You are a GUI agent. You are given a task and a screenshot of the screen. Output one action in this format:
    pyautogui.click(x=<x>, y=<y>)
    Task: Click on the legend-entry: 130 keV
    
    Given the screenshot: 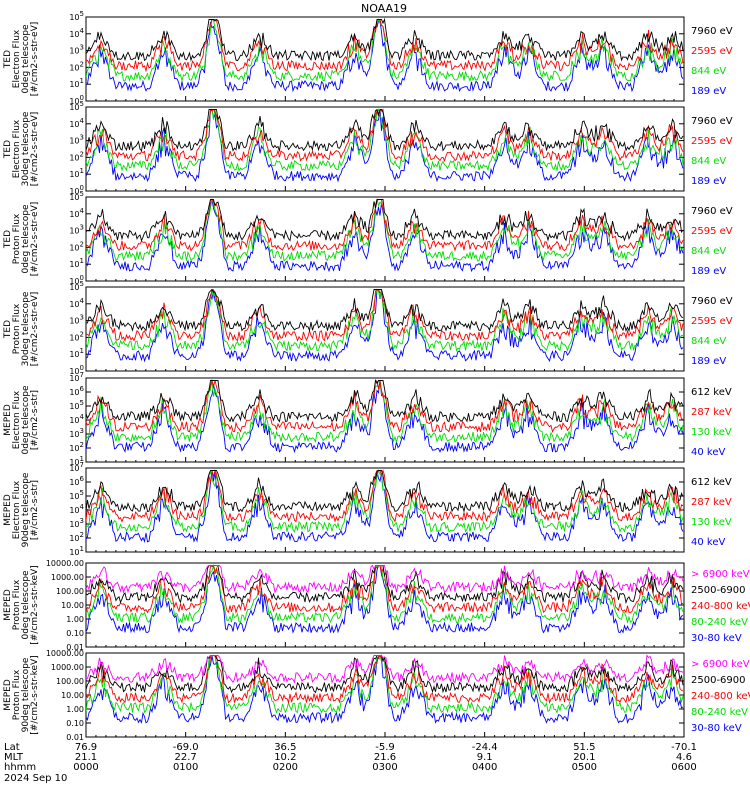 What is the action you would take?
    pyautogui.click(x=711, y=522)
    